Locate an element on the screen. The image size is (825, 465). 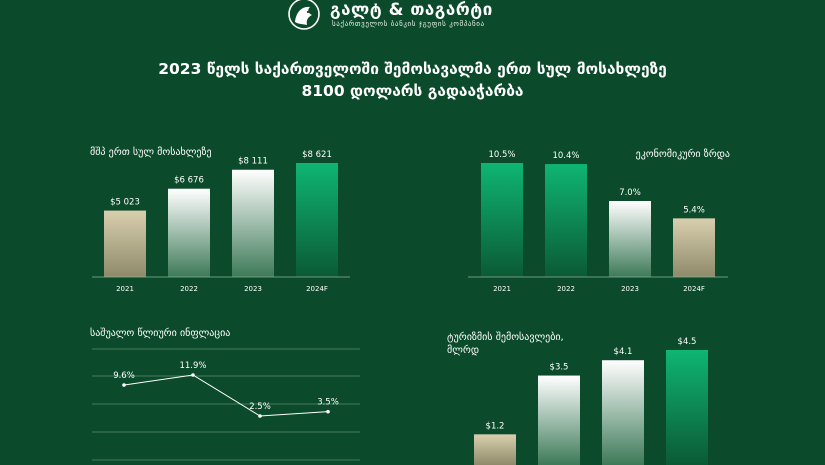
inflation-gridlines is located at coordinates (226, 404).